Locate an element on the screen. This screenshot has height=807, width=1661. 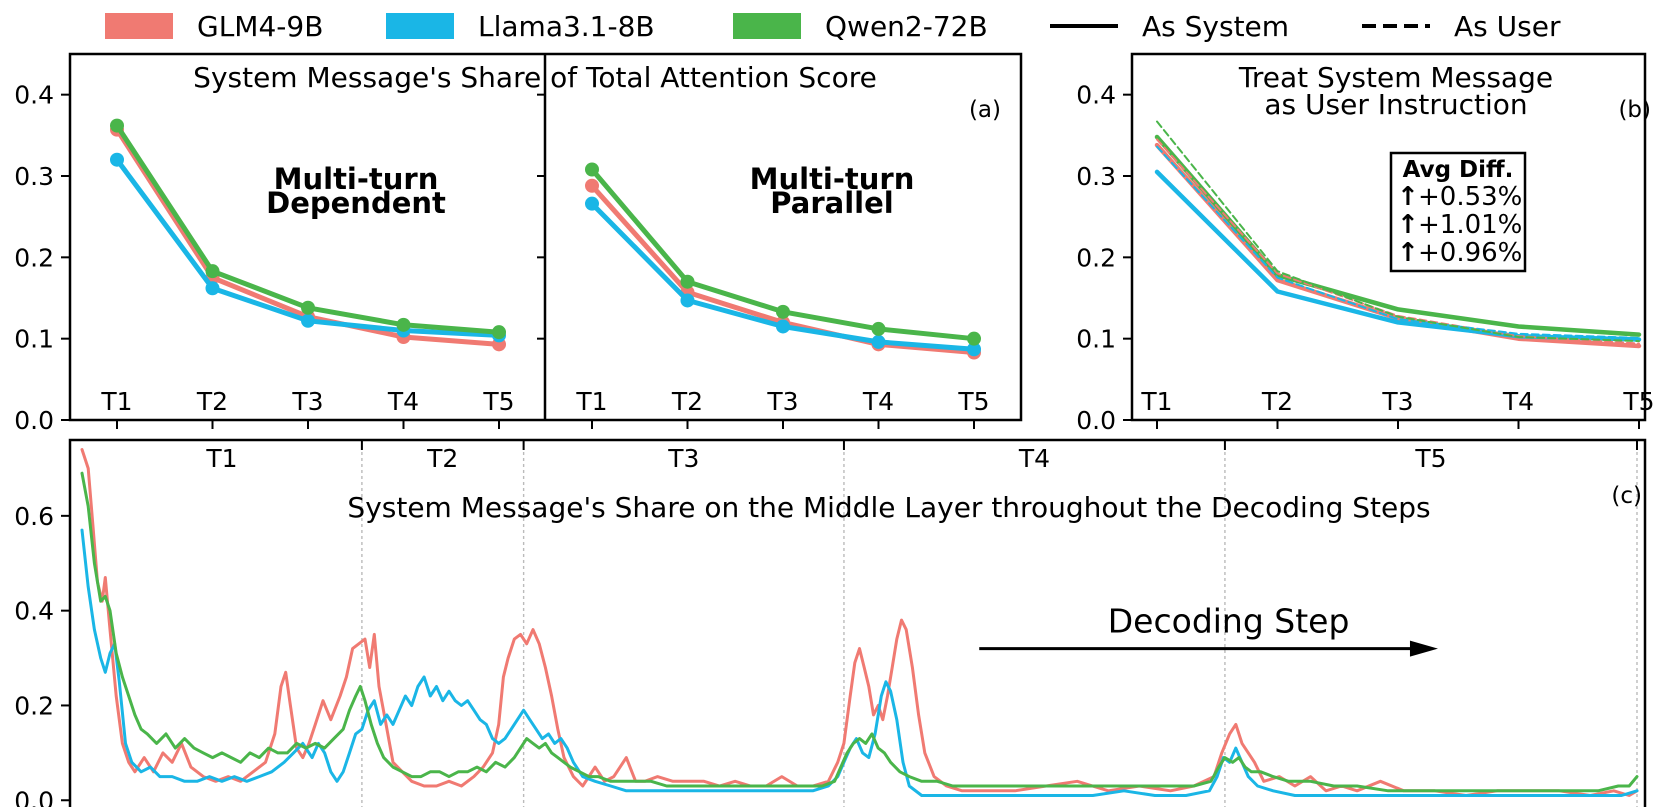
avg-diff-arrow-glm: ↑ is located at coordinates (1408, 253).